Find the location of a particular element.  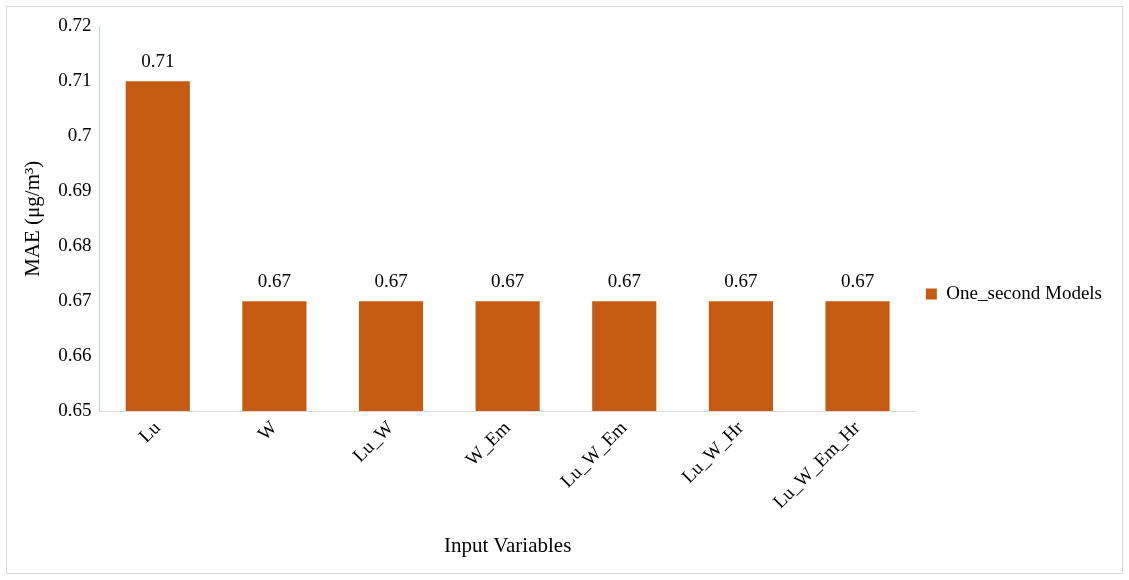

legend-label: One_second Models is located at coordinates (1024, 292).